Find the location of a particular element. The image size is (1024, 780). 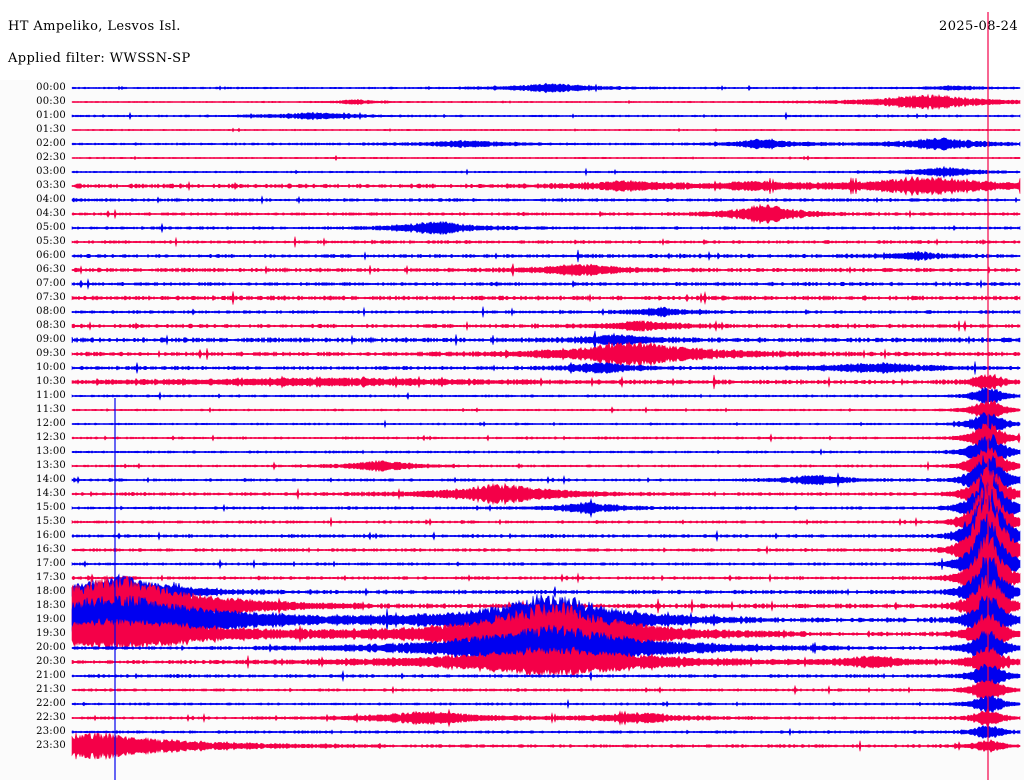

time-tick-0730: 07:30 is located at coordinates (51, 297).